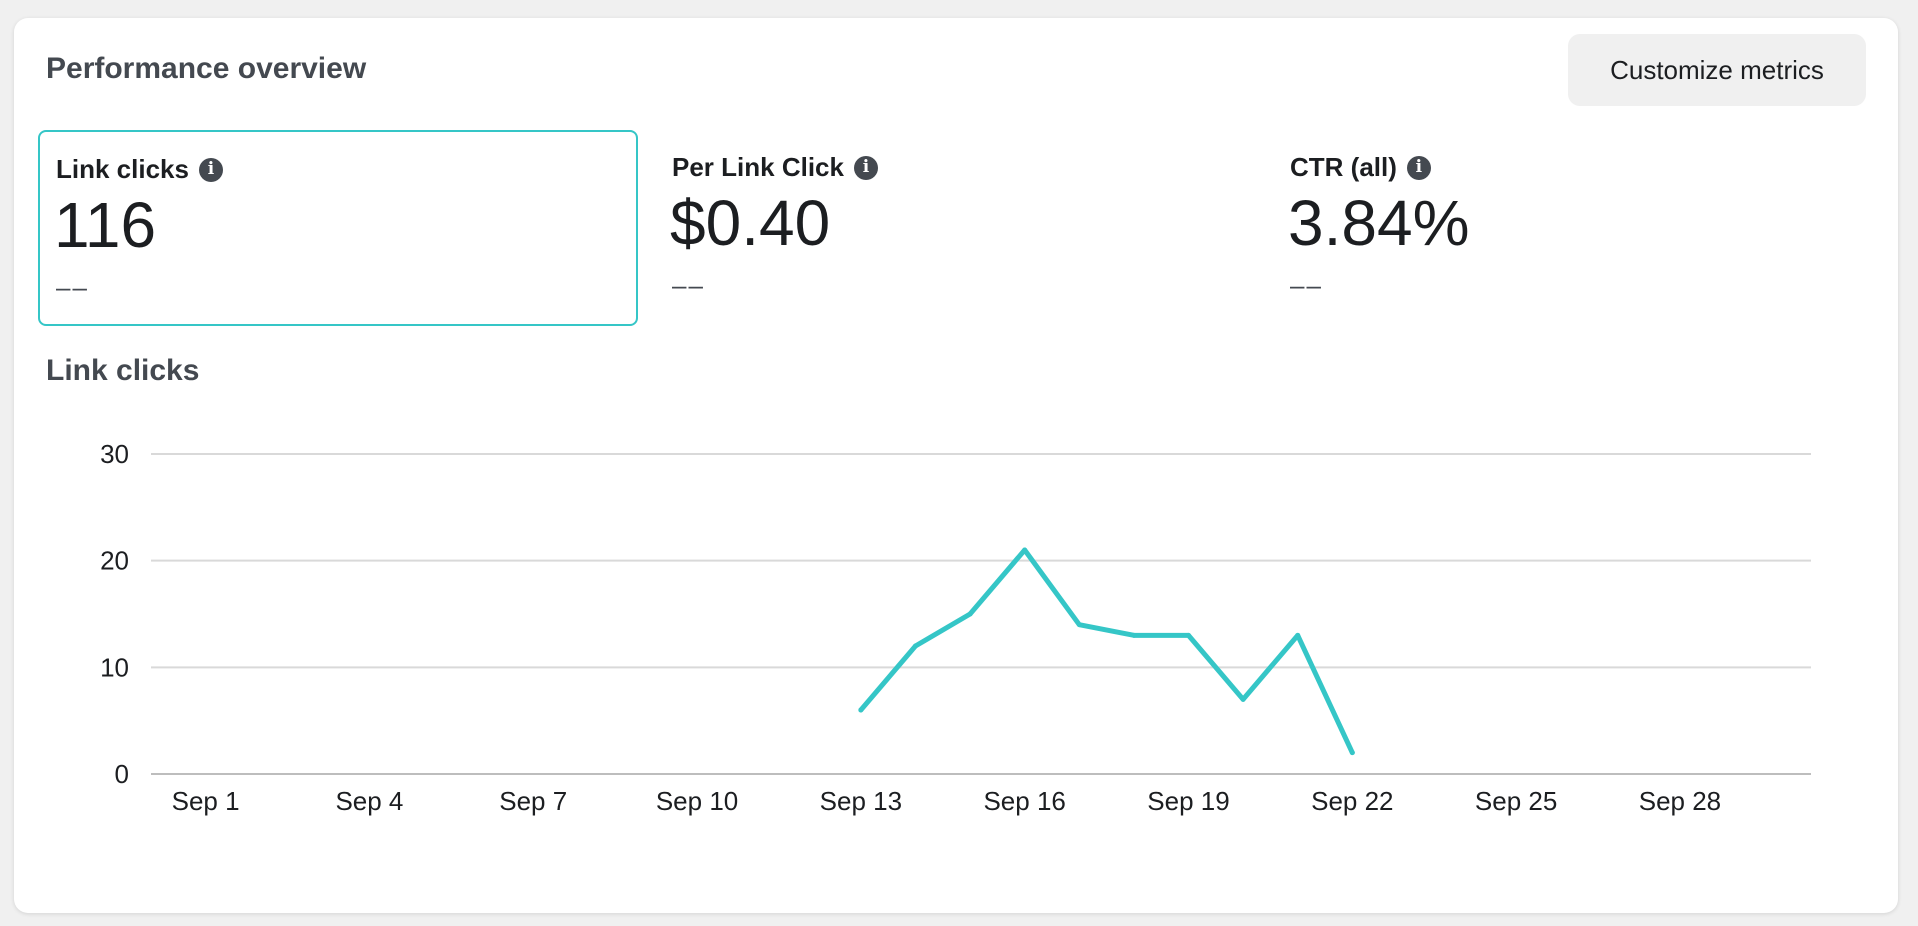 The height and width of the screenshot is (926, 1918). What do you see at coordinates (105, 225) in the screenshot?
I see `metric-value: 116` at bounding box center [105, 225].